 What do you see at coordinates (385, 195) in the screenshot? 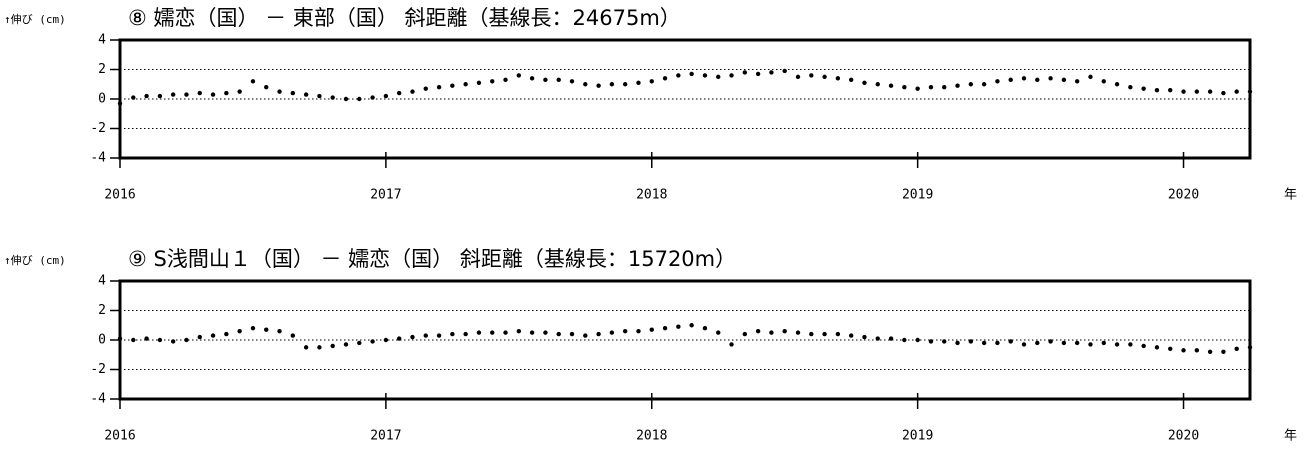
I see `x-tick-label: 2017` at bounding box center [385, 195].